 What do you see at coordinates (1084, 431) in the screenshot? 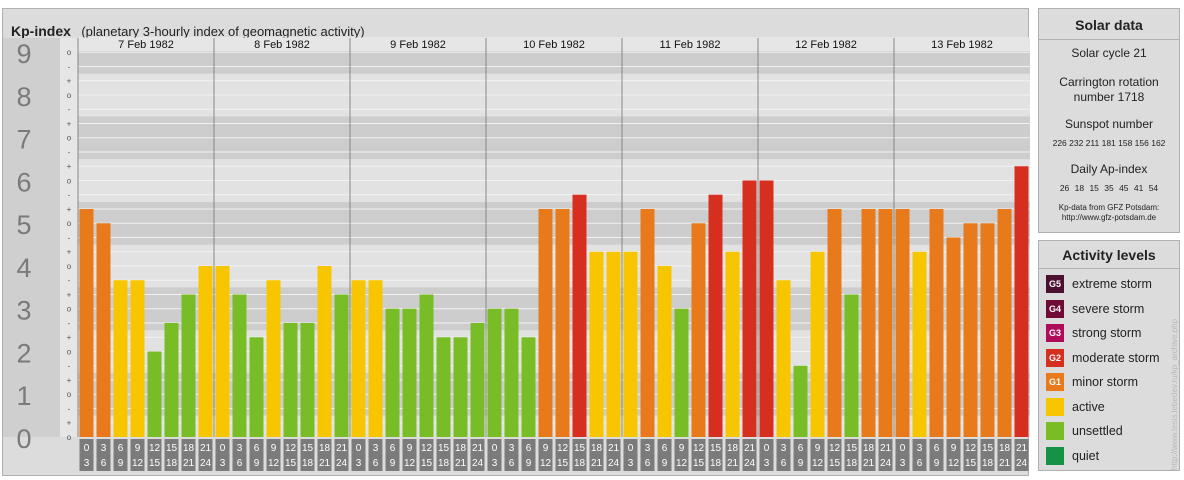
I see `legend-item-unsettled: unsettled` at bounding box center [1084, 431].